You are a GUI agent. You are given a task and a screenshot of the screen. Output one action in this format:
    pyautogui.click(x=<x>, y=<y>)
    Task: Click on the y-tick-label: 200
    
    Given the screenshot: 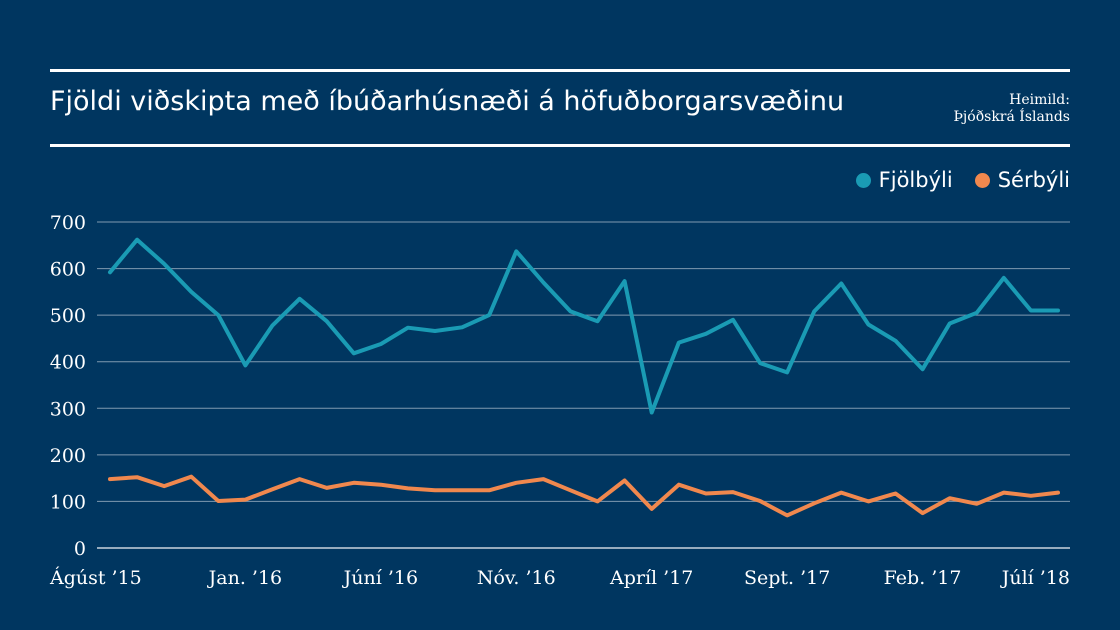 What is the action you would take?
    pyautogui.click(x=68, y=456)
    